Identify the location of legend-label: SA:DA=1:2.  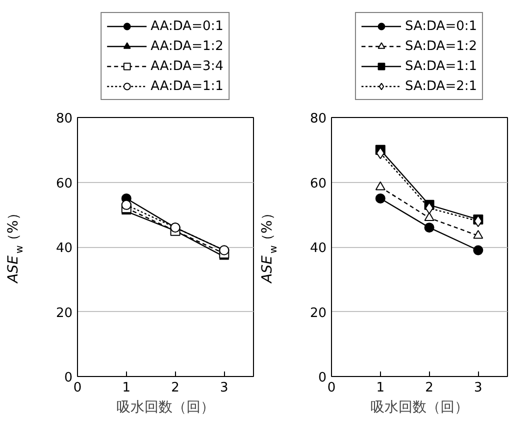
(441, 46).